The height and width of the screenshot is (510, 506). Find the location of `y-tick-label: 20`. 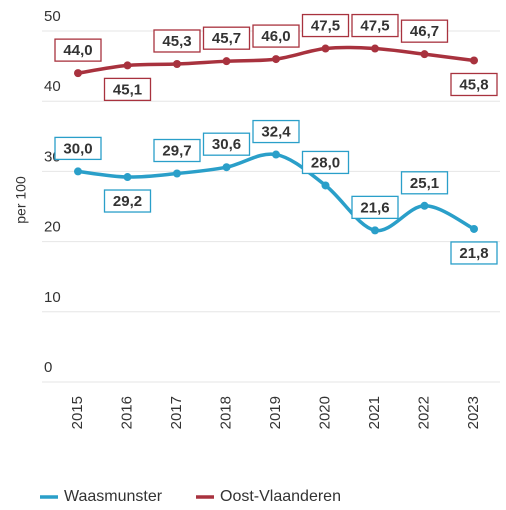

y-tick-label: 20 is located at coordinates (52, 227).